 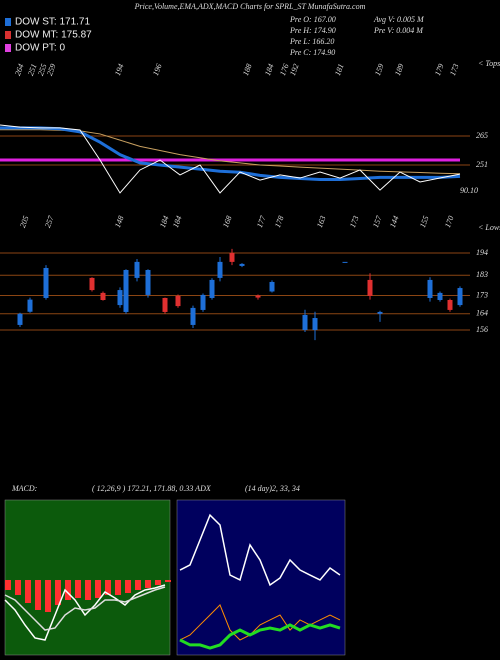 I want to click on top-label: 251, so click(x=32, y=70).